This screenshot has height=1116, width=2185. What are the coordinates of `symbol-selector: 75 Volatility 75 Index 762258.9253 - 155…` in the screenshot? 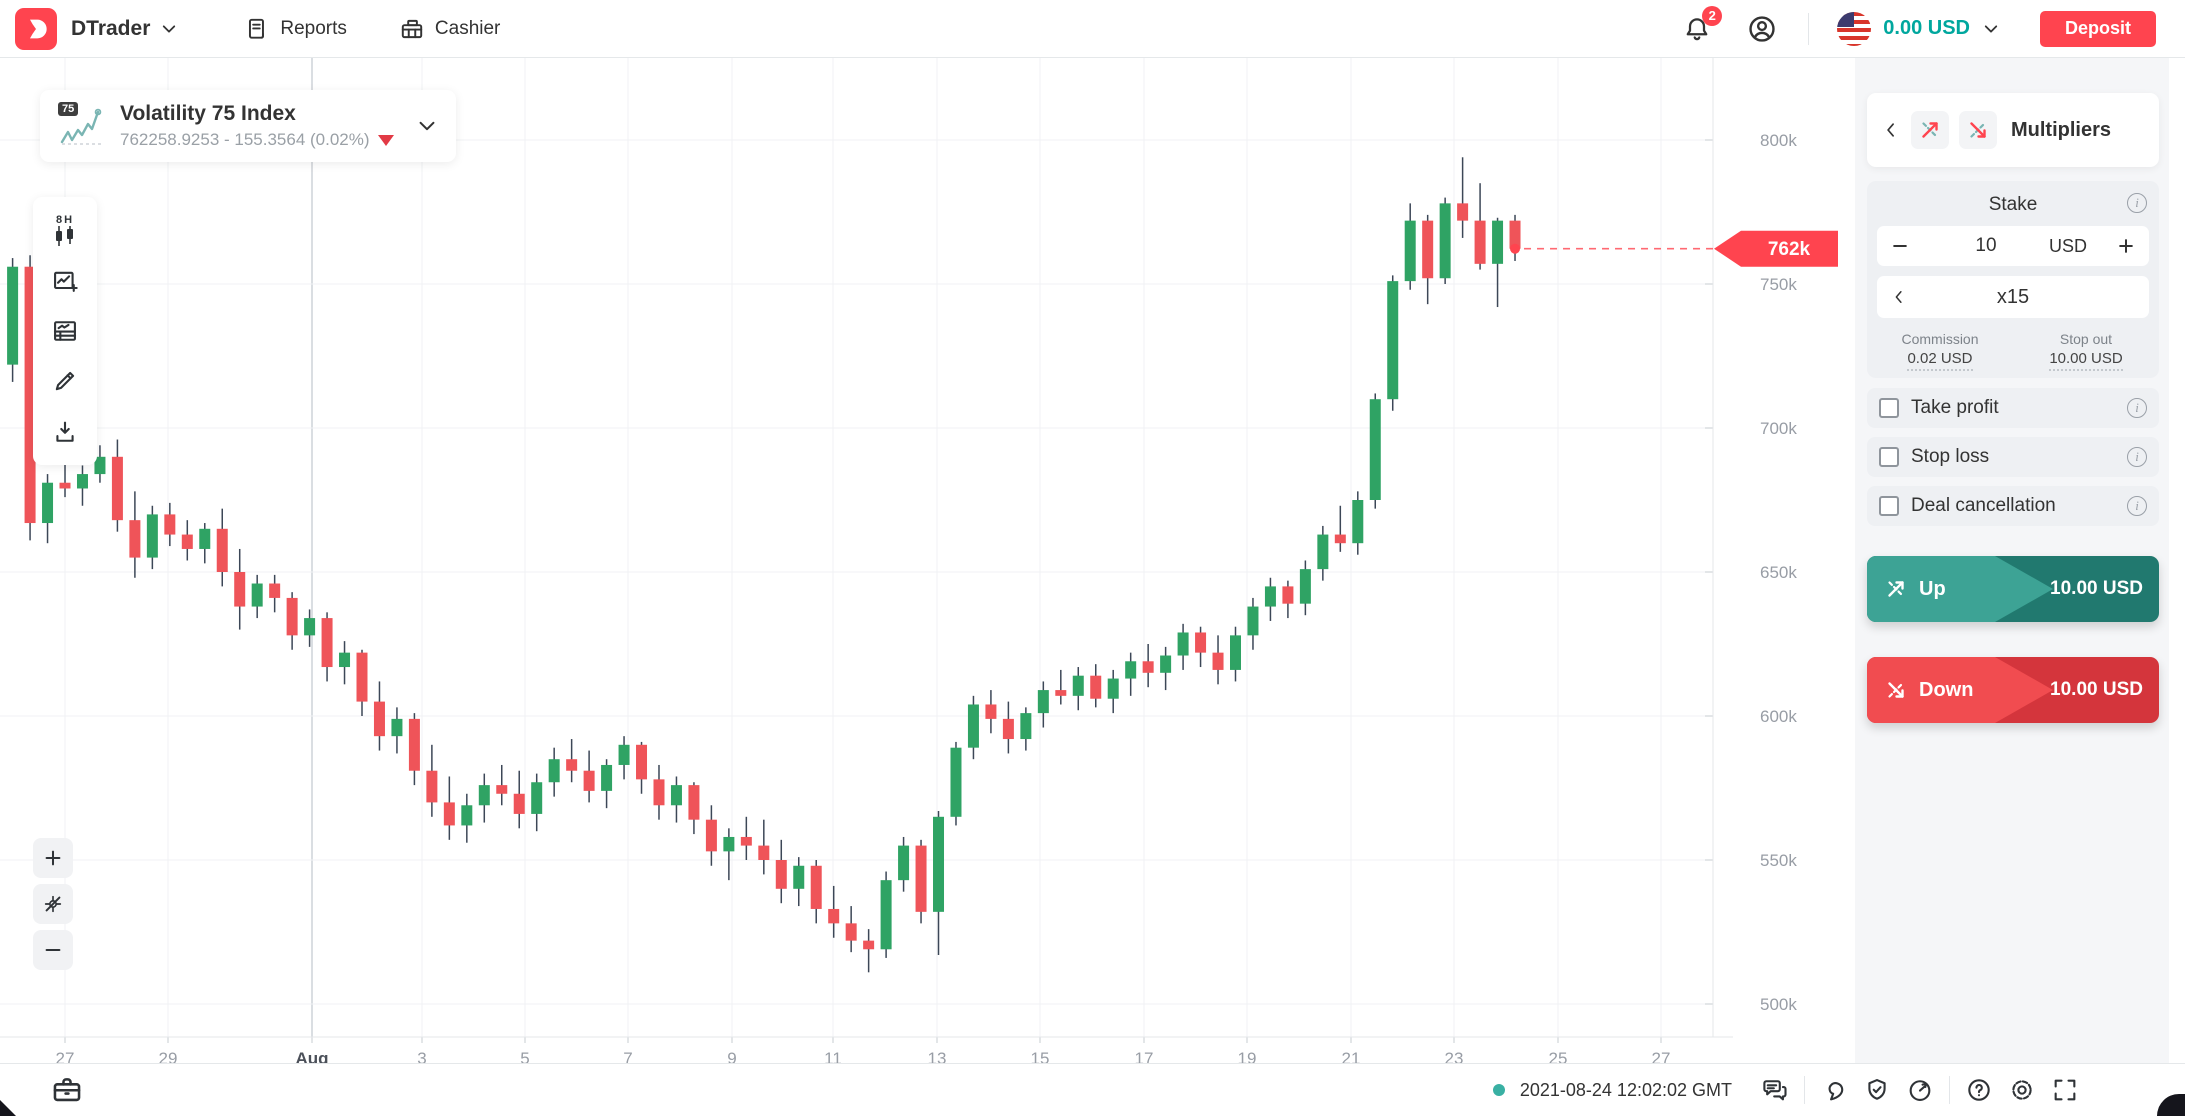 It's located at (248, 126).